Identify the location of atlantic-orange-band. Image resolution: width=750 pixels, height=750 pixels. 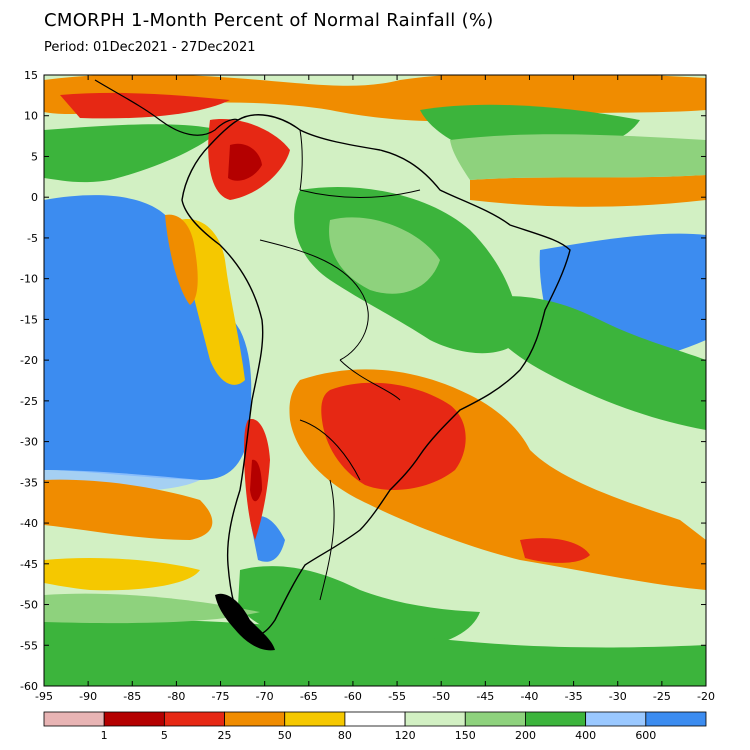
(588, 191).